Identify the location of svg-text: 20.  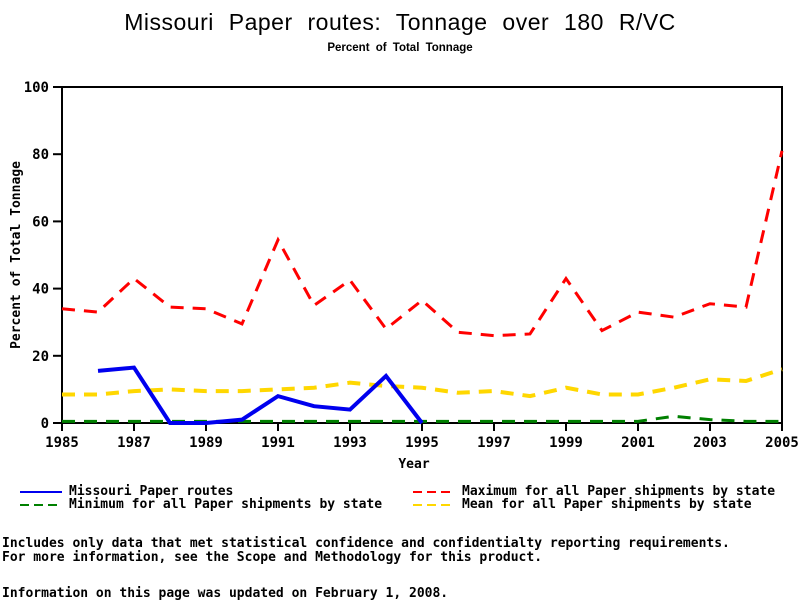
(40, 357).